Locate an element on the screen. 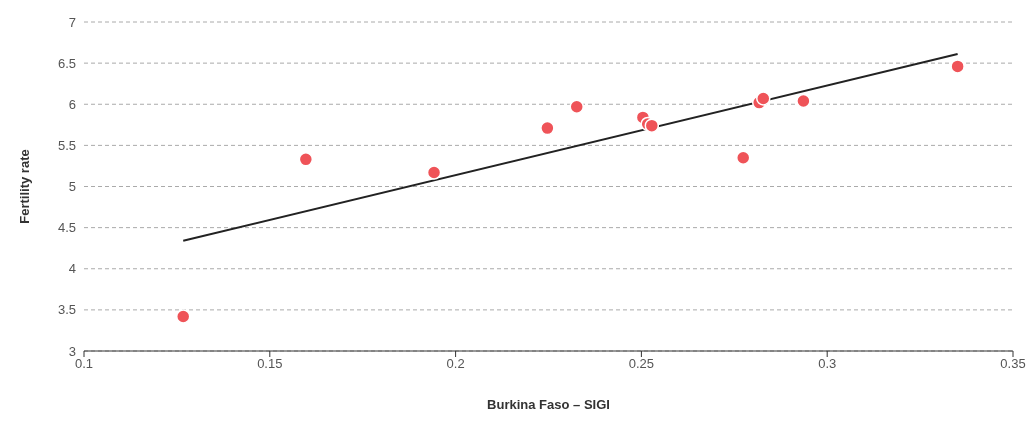 The image size is (1035, 429). y-tick-label: 3 is located at coordinates (72, 351).